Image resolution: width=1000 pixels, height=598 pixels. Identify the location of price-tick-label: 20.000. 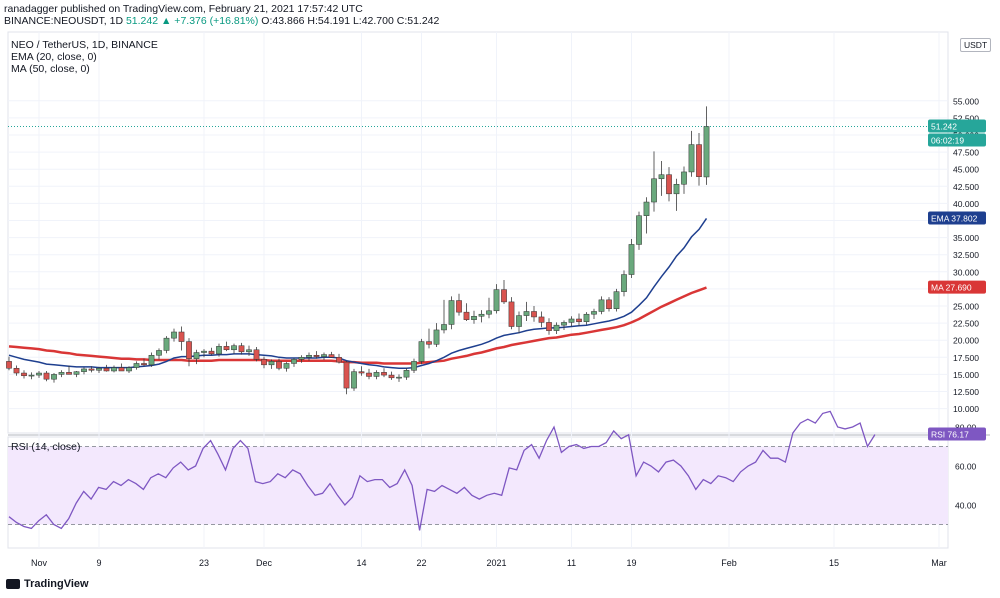
(966, 341).